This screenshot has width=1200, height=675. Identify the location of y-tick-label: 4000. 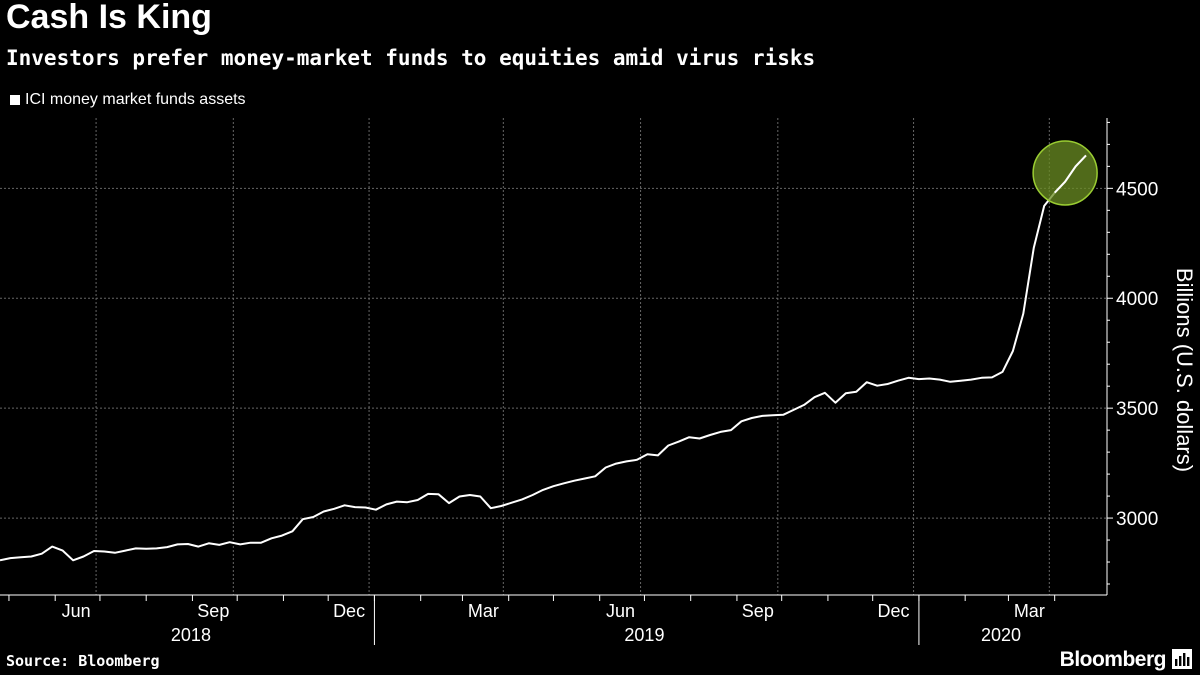
(1137, 299).